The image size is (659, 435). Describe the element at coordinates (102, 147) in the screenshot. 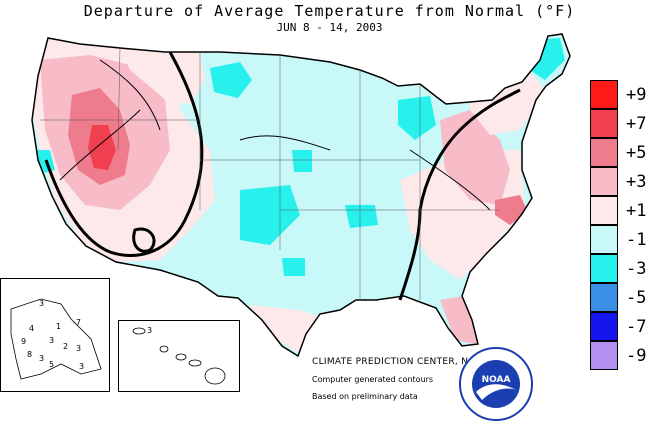

I see `west-warm-plus7` at that location.